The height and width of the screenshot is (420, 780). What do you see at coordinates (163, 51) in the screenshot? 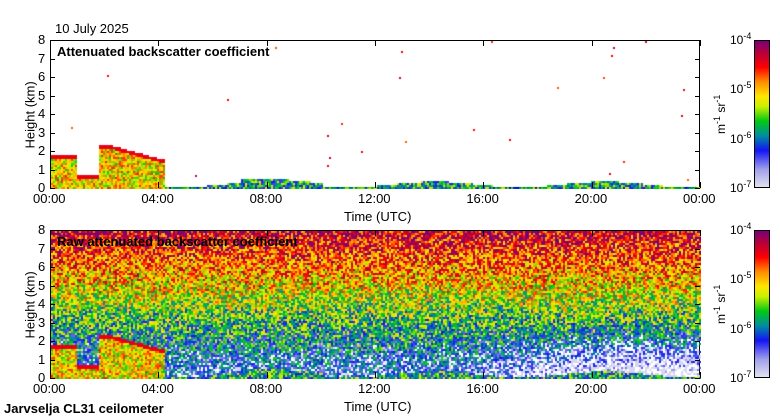
I see `plot-title: Attenuated backscatter coefficient` at bounding box center [163, 51].